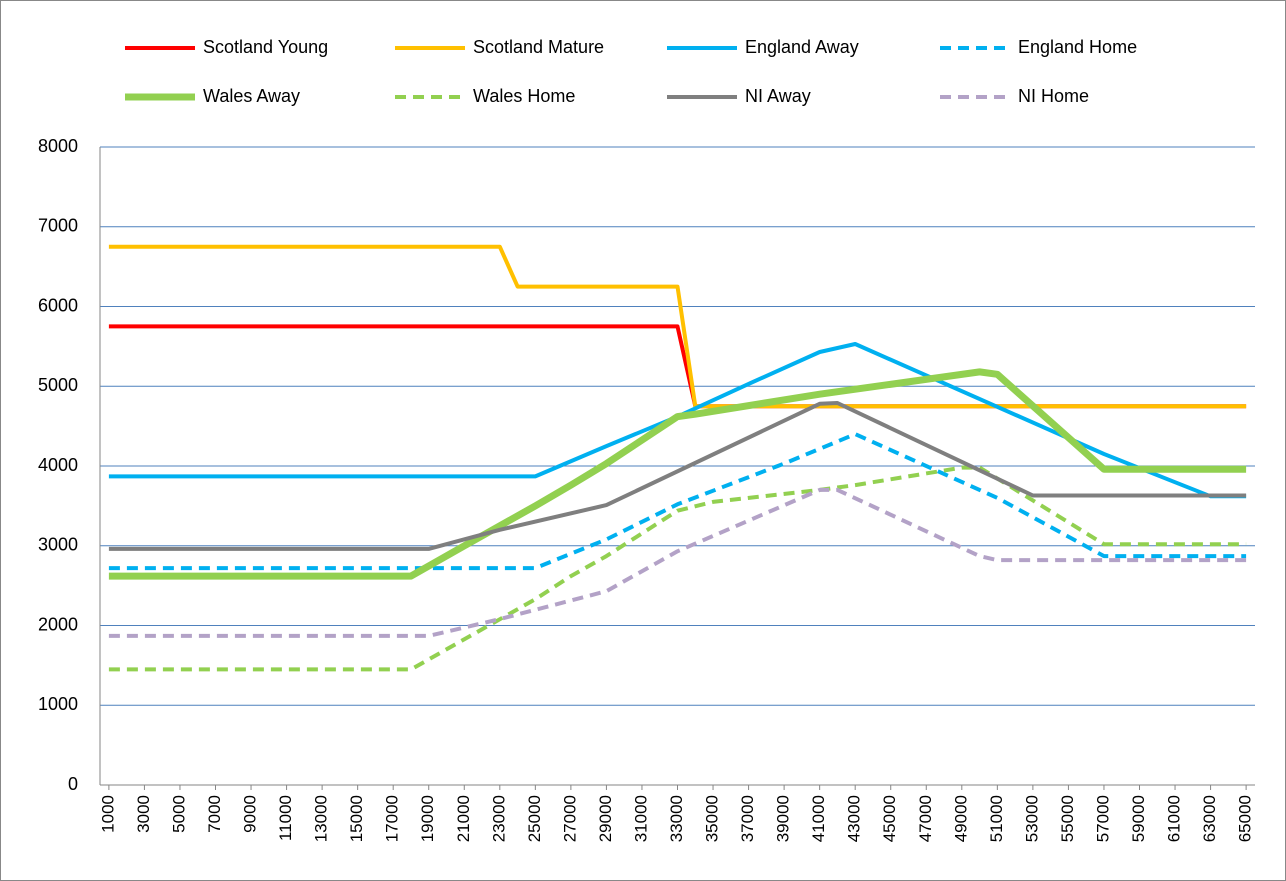 This screenshot has height=881, width=1286. What do you see at coordinates (498, 818) in the screenshot?
I see `x-tick-label: 23000` at bounding box center [498, 818].